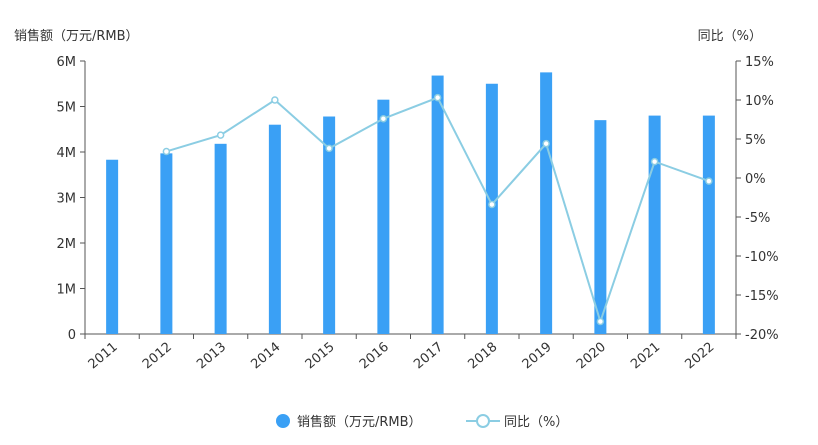  Describe the element at coordinates (383, 118) in the screenshot. I see `yoy-point-2016` at that location.